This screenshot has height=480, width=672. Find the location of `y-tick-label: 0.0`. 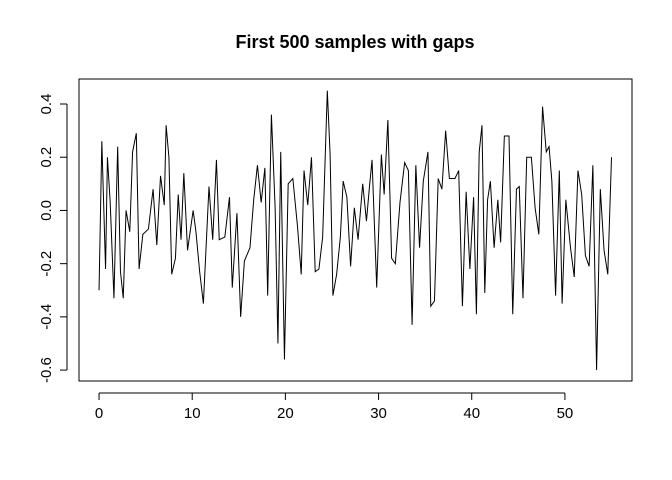

y-tick-label: 0.0 is located at coordinates (46, 210).